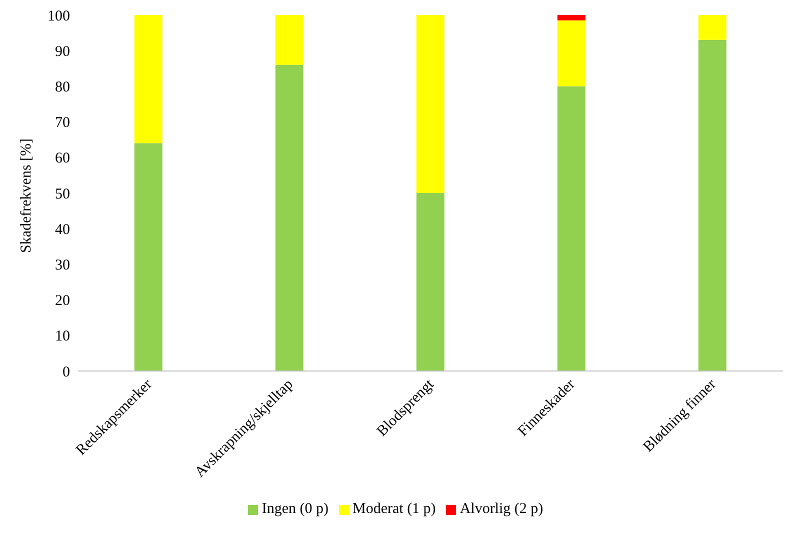 This screenshot has width=806, height=533. Describe the element at coordinates (62, 88) in the screenshot. I see `y-tick-label: 80` at that location.